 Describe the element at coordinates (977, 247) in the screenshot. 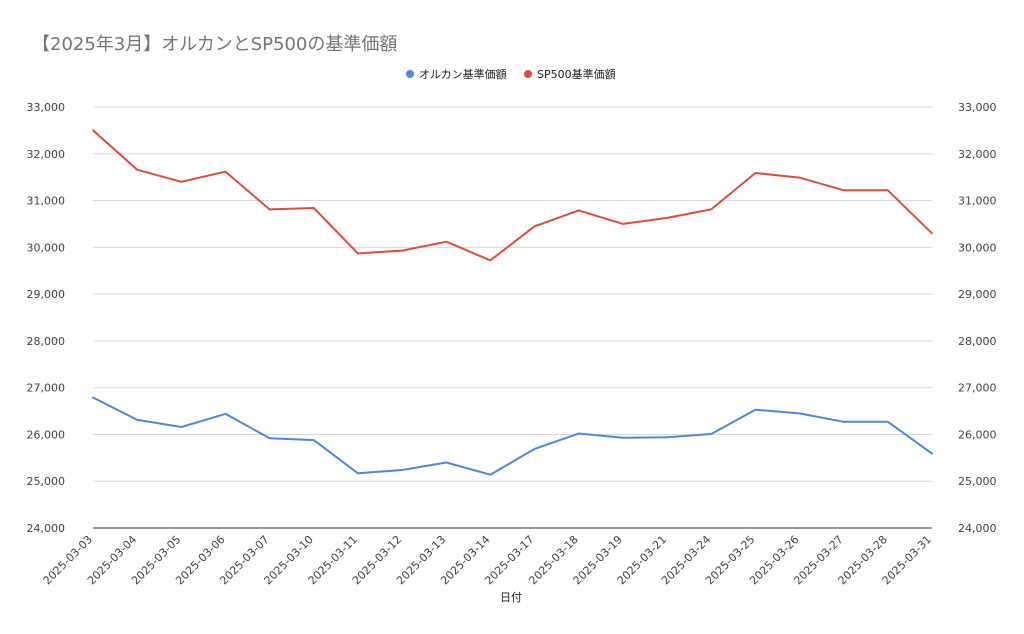

I see `y-tick-label-right: 30,000` at that location.